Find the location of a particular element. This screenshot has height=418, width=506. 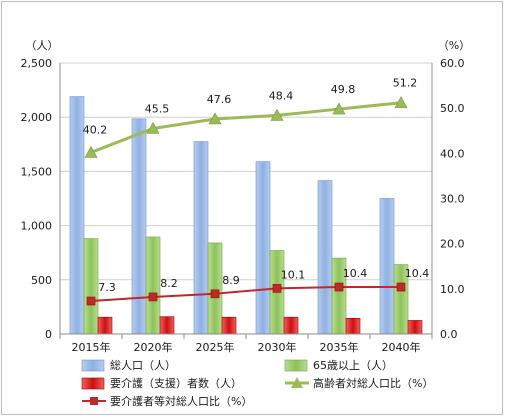

legend-triangle-marker is located at coordinates (297, 382).